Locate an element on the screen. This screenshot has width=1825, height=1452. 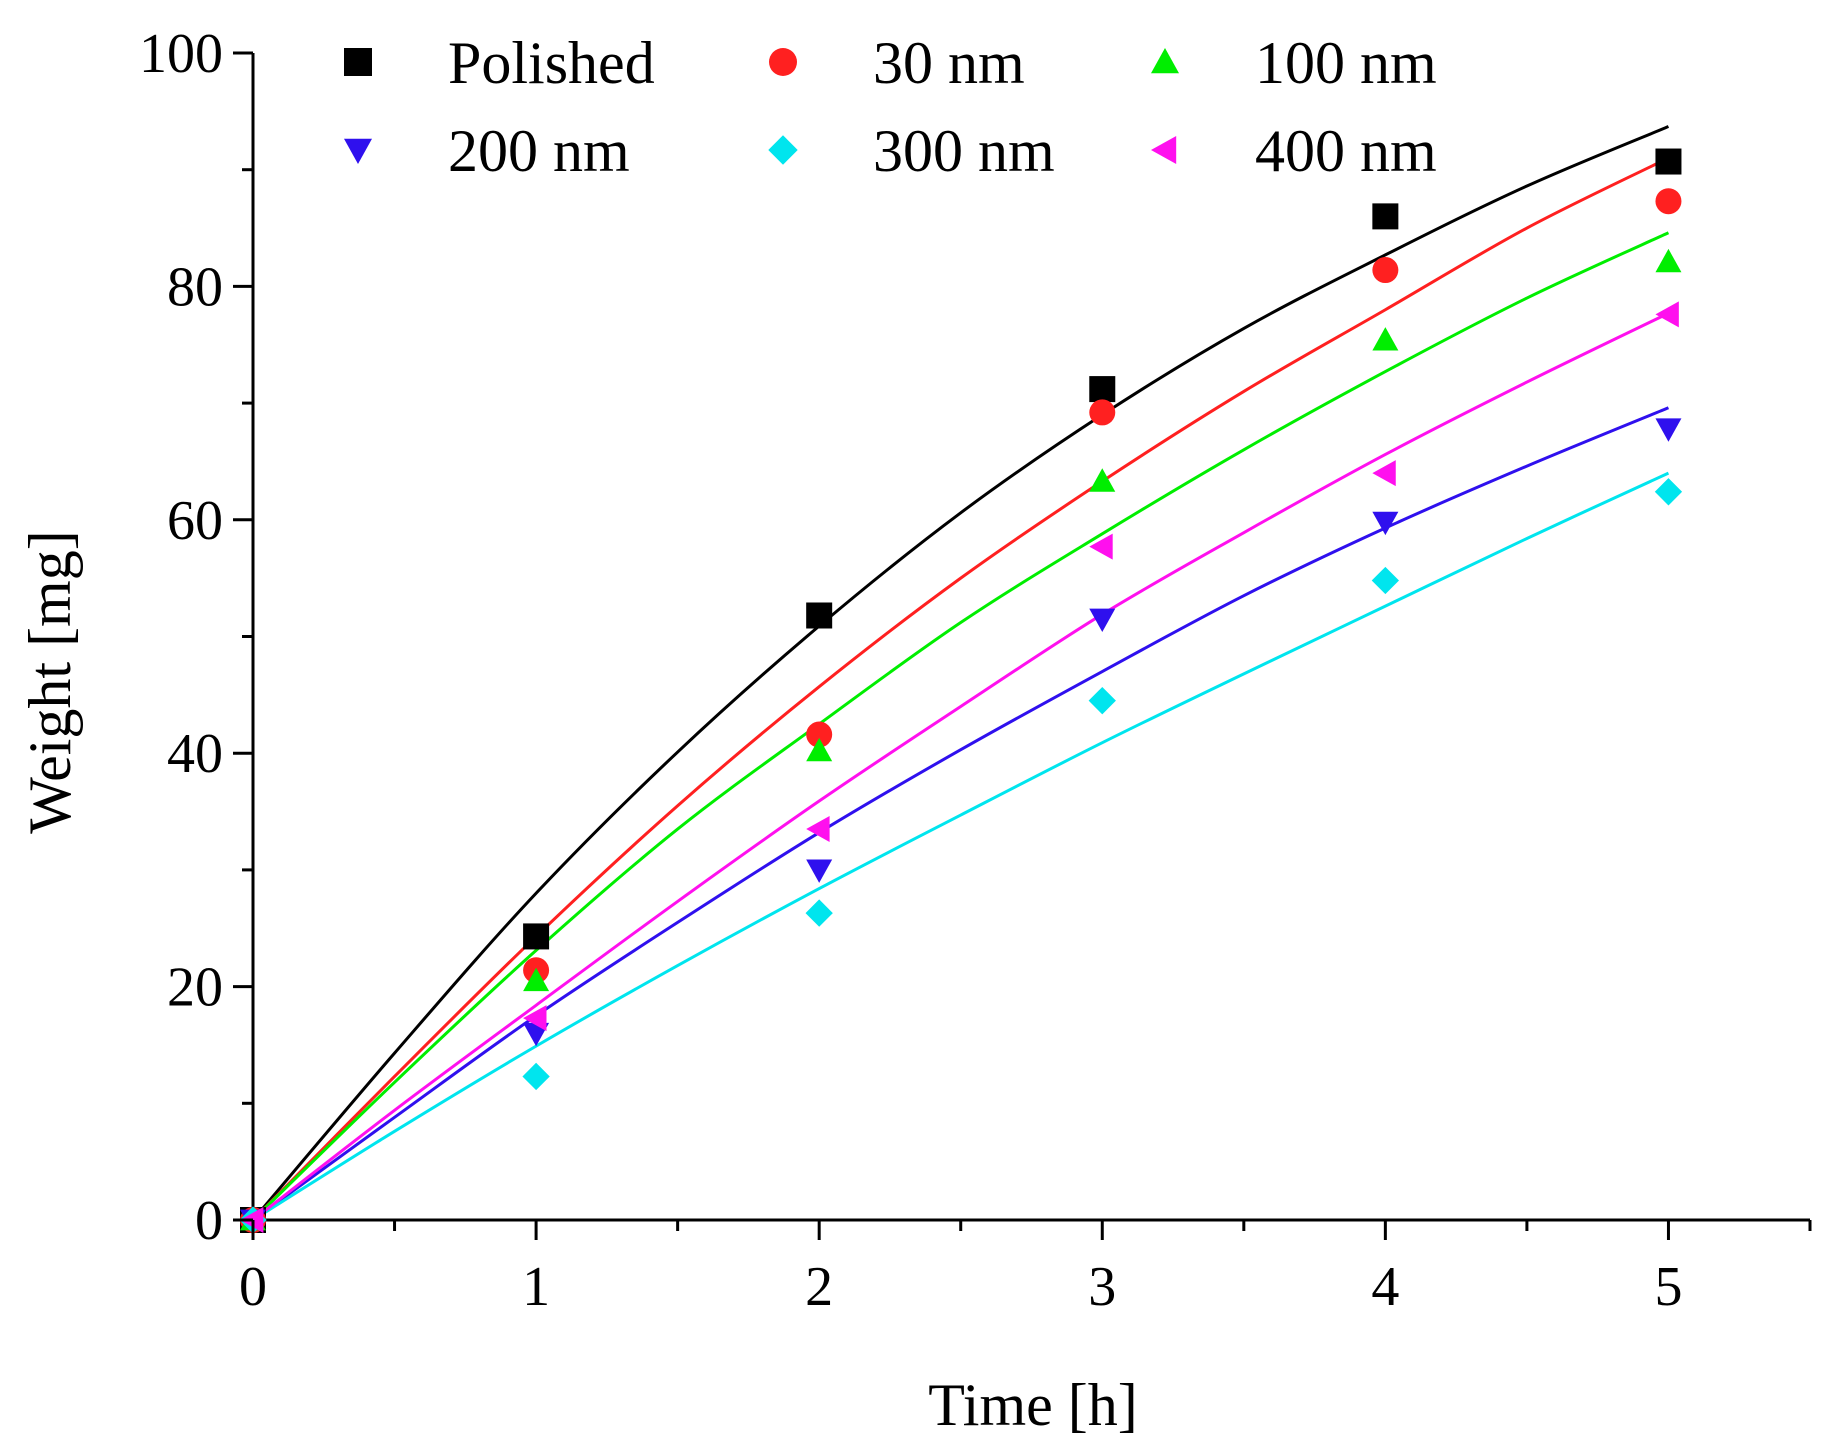
x-tick-label: 4 is located at coordinates (1385, 1287).